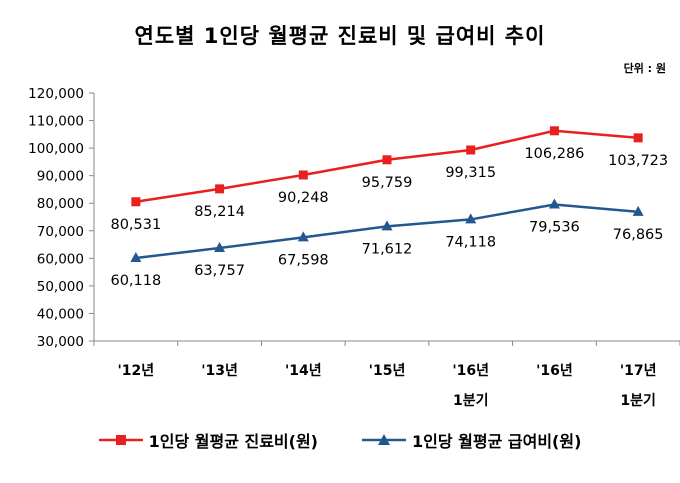  Describe the element at coordinates (60, 259) in the screenshot. I see `y-tick-label: 60,000` at that location.